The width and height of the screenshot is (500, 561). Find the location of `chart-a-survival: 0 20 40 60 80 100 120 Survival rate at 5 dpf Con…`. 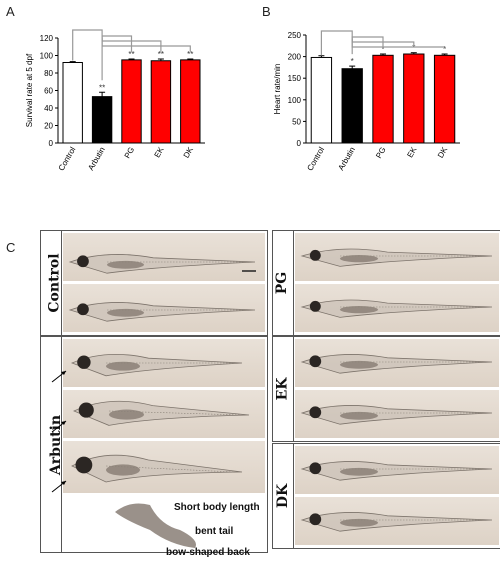

chart-a-survival: 0 20 40 60 80 100 120 Survival rate at 5 dpf Con… is located at coordinates (115, 100).